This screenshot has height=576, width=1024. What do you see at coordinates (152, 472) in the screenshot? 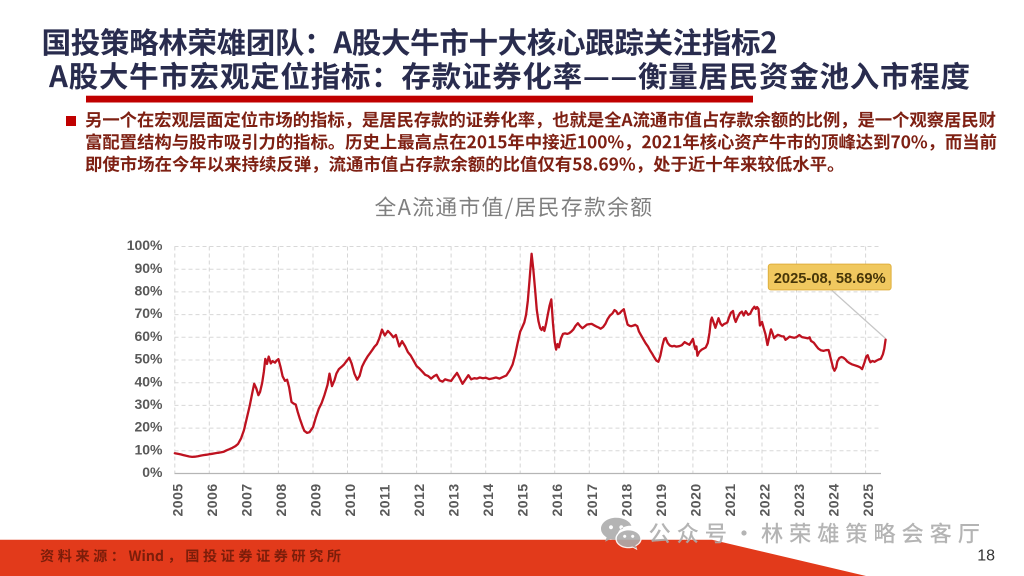
I see `svg-text: 0%` at bounding box center [152, 472].